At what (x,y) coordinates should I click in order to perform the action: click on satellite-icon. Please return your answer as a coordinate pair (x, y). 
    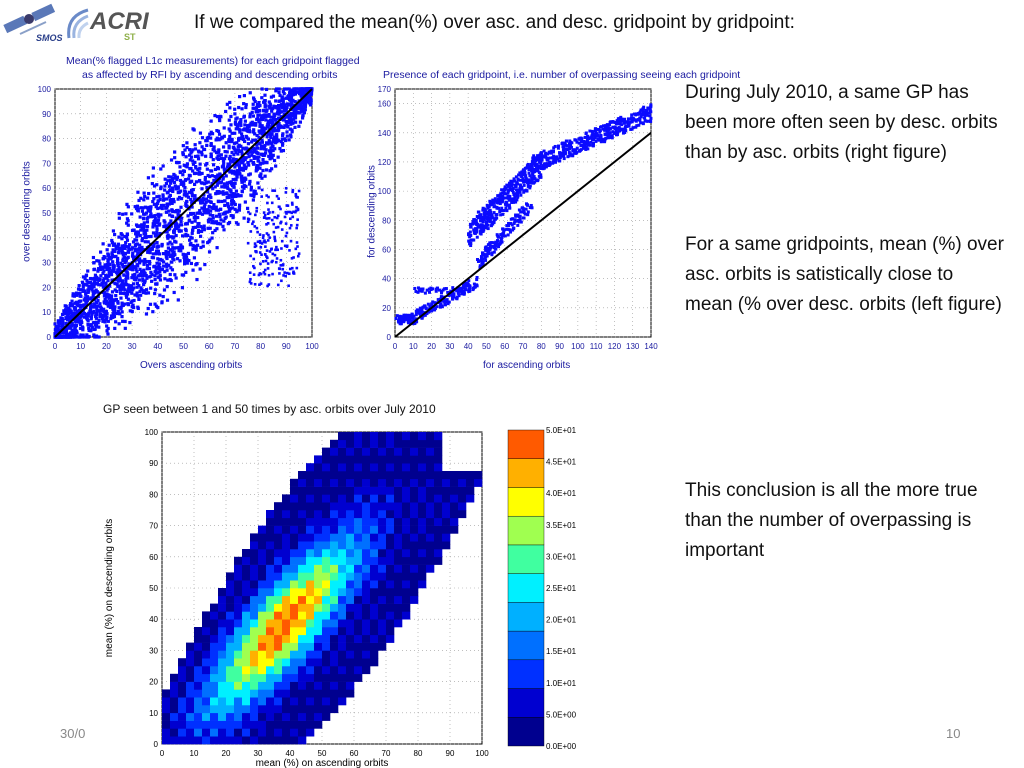
    Looking at the image, I should click on (29, 19).